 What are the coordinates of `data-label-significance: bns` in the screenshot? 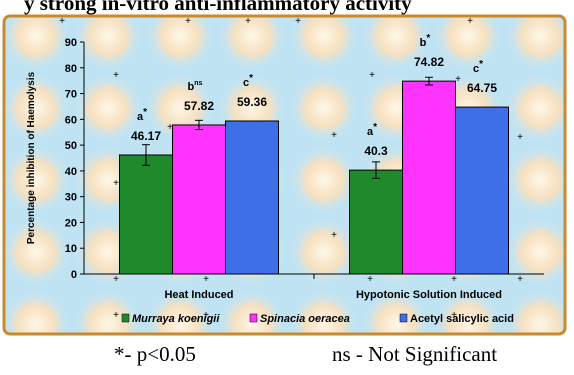 It's located at (195, 86).